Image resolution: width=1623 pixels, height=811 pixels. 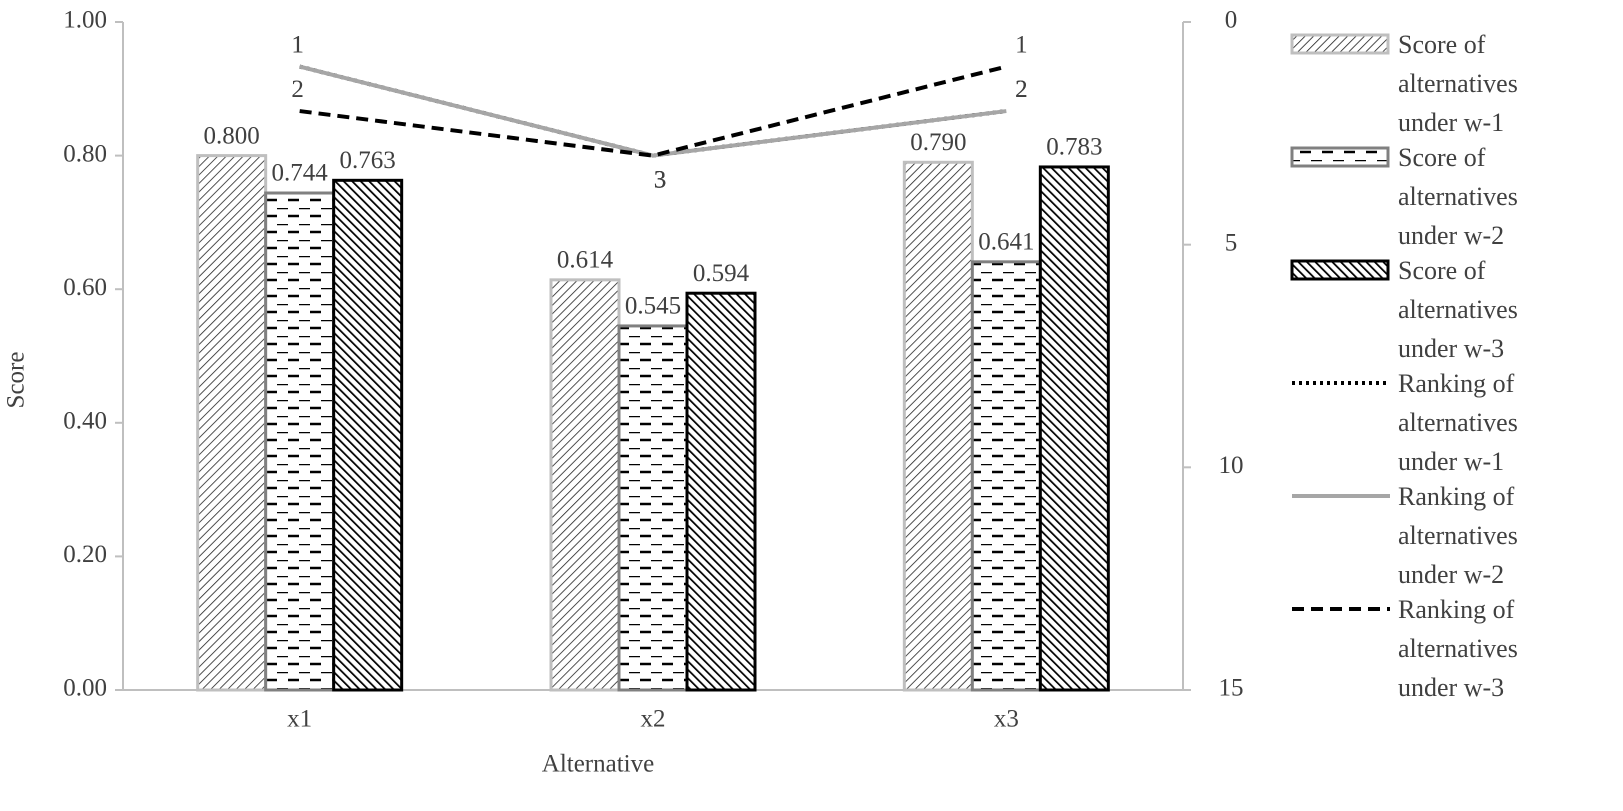 I want to click on bar-value-label: 0.641, so click(x=1006, y=242).